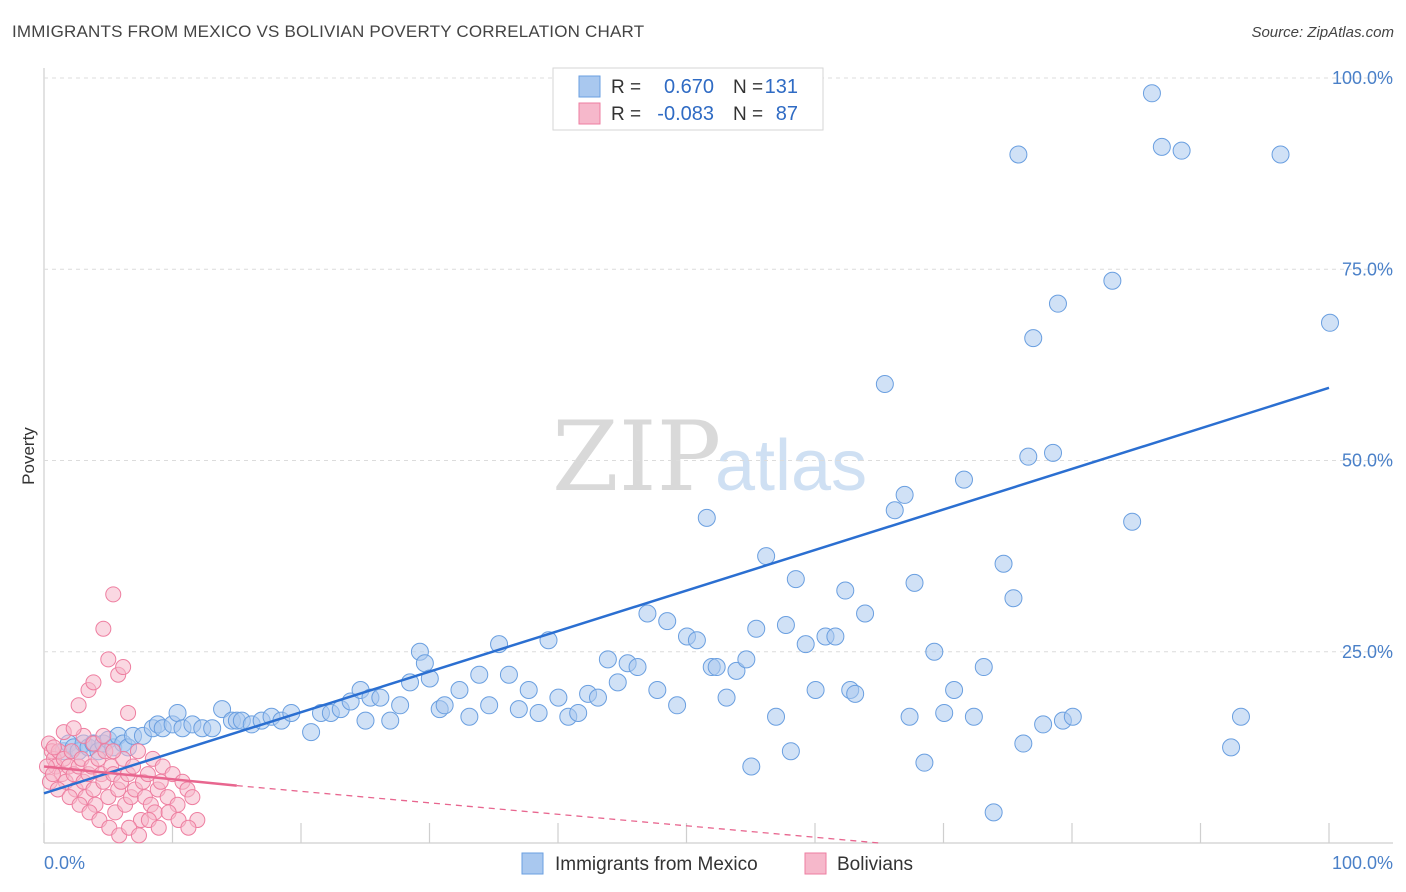 The width and height of the screenshot is (1406, 892). What do you see at coordinates (28, 456) in the screenshot?
I see `y-axis-title: Poverty` at bounding box center [28, 456].